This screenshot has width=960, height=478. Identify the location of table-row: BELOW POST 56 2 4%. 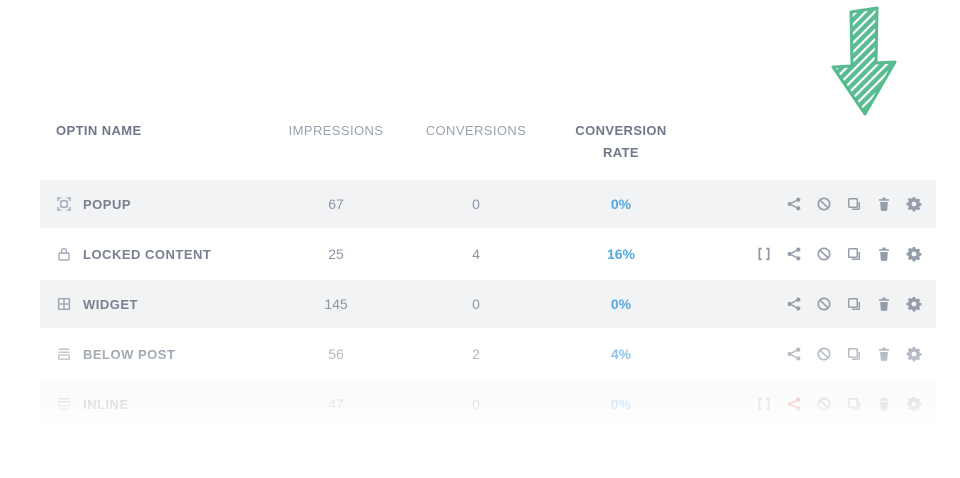
(488, 354).